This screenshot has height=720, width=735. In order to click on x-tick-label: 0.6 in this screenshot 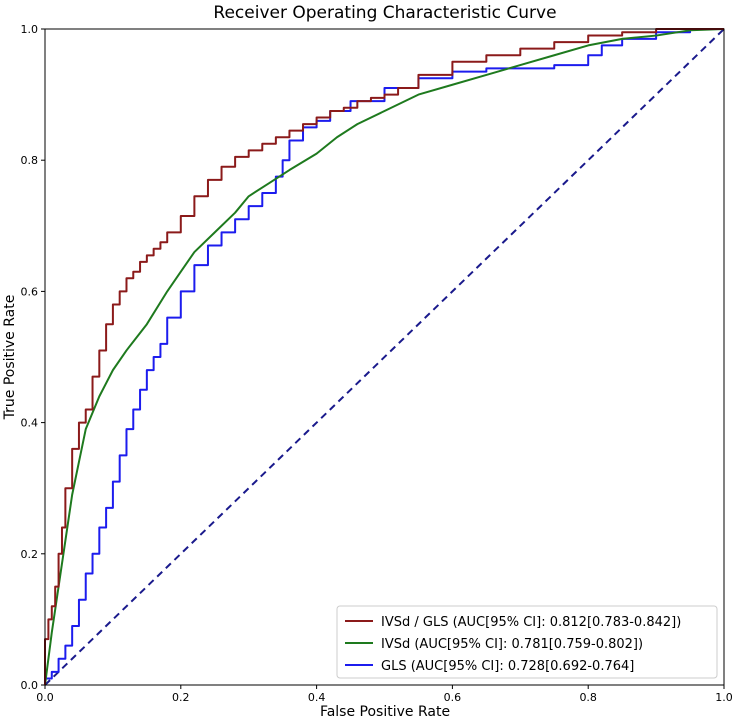, I will do `click(453, 697)`.